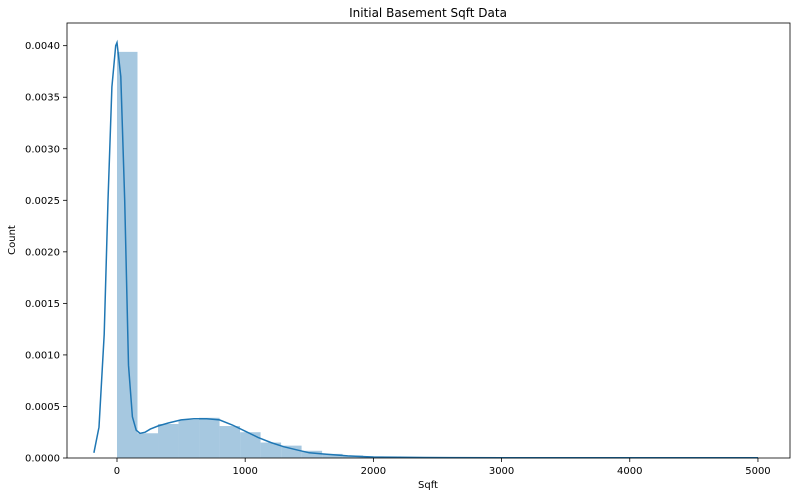  I want to click on y-tick-label: 0.0020, so click(42, 252).